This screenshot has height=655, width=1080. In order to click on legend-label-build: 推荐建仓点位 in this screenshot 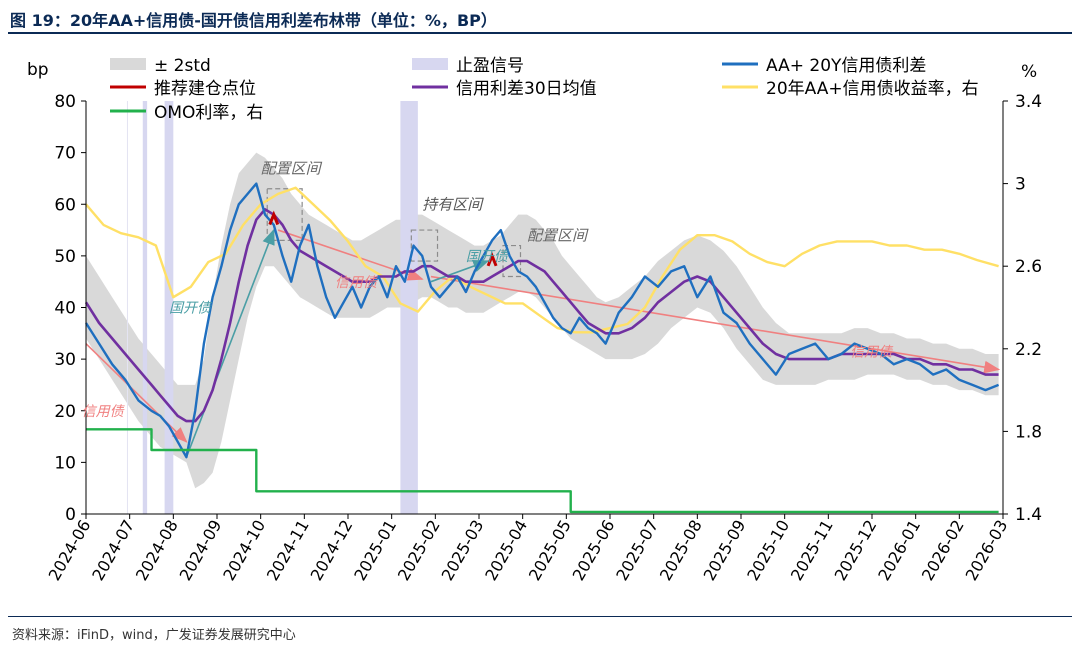, I will do `click(205, 89)`.